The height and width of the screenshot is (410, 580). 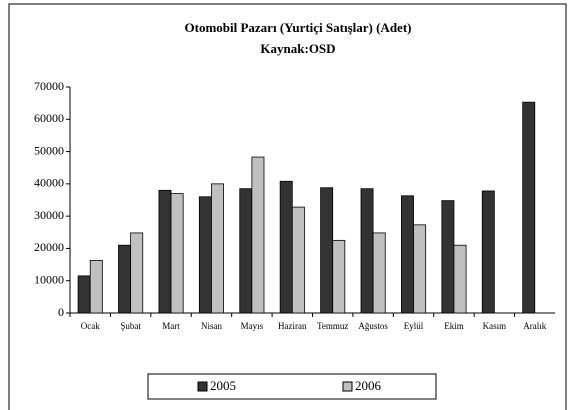 I want to click on y-tick-label: 50000, so click(x=49, y=150).